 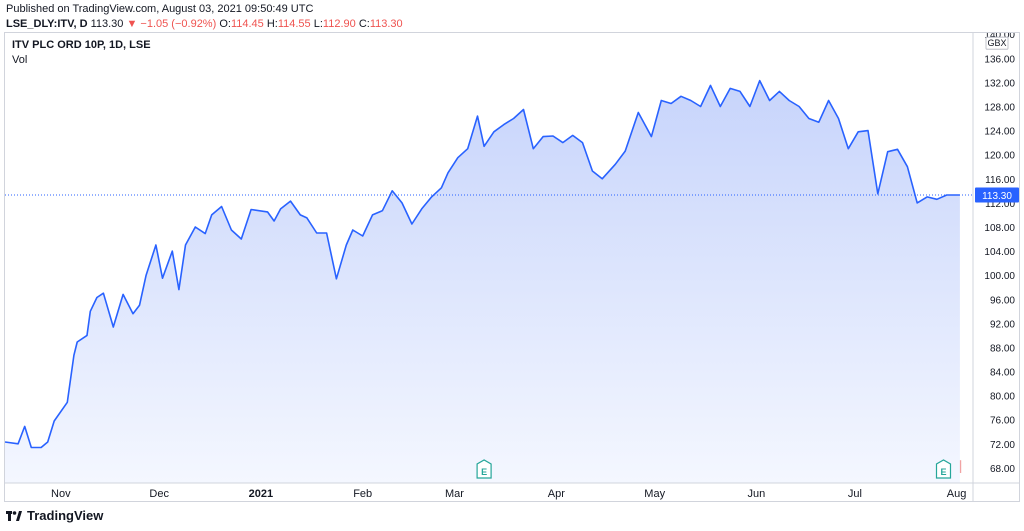 What do you see at coordinates (556, 494) in the screenshot?
I see `time-tick-label: Apr` at bounding box center [556, 494].